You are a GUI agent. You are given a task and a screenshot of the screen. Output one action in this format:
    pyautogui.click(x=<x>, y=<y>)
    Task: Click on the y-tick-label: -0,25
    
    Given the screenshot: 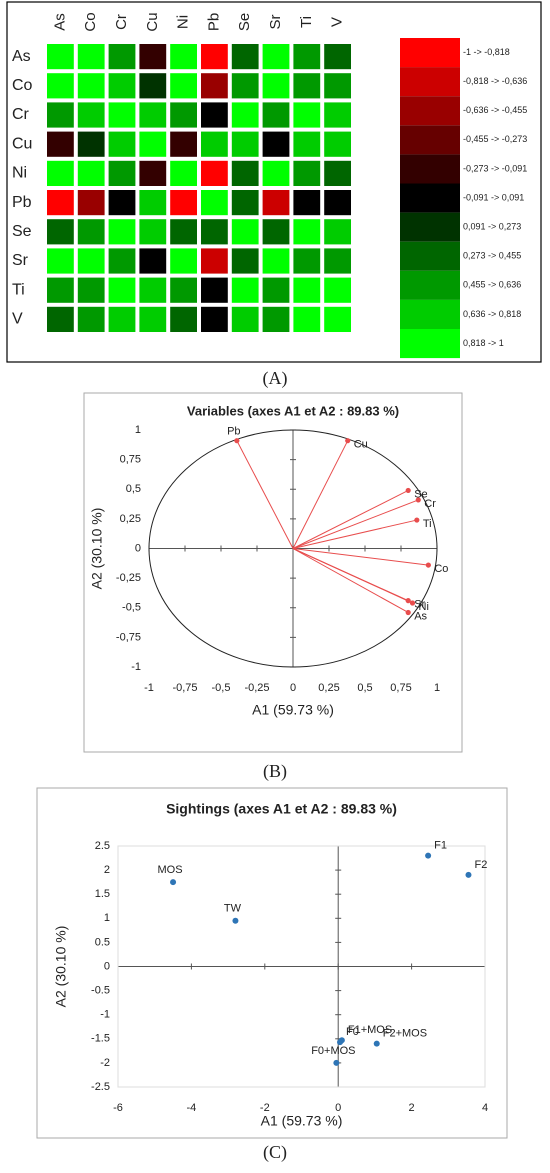 What is the action you would take?
    pyautogui.click(x=128, y=578)
    